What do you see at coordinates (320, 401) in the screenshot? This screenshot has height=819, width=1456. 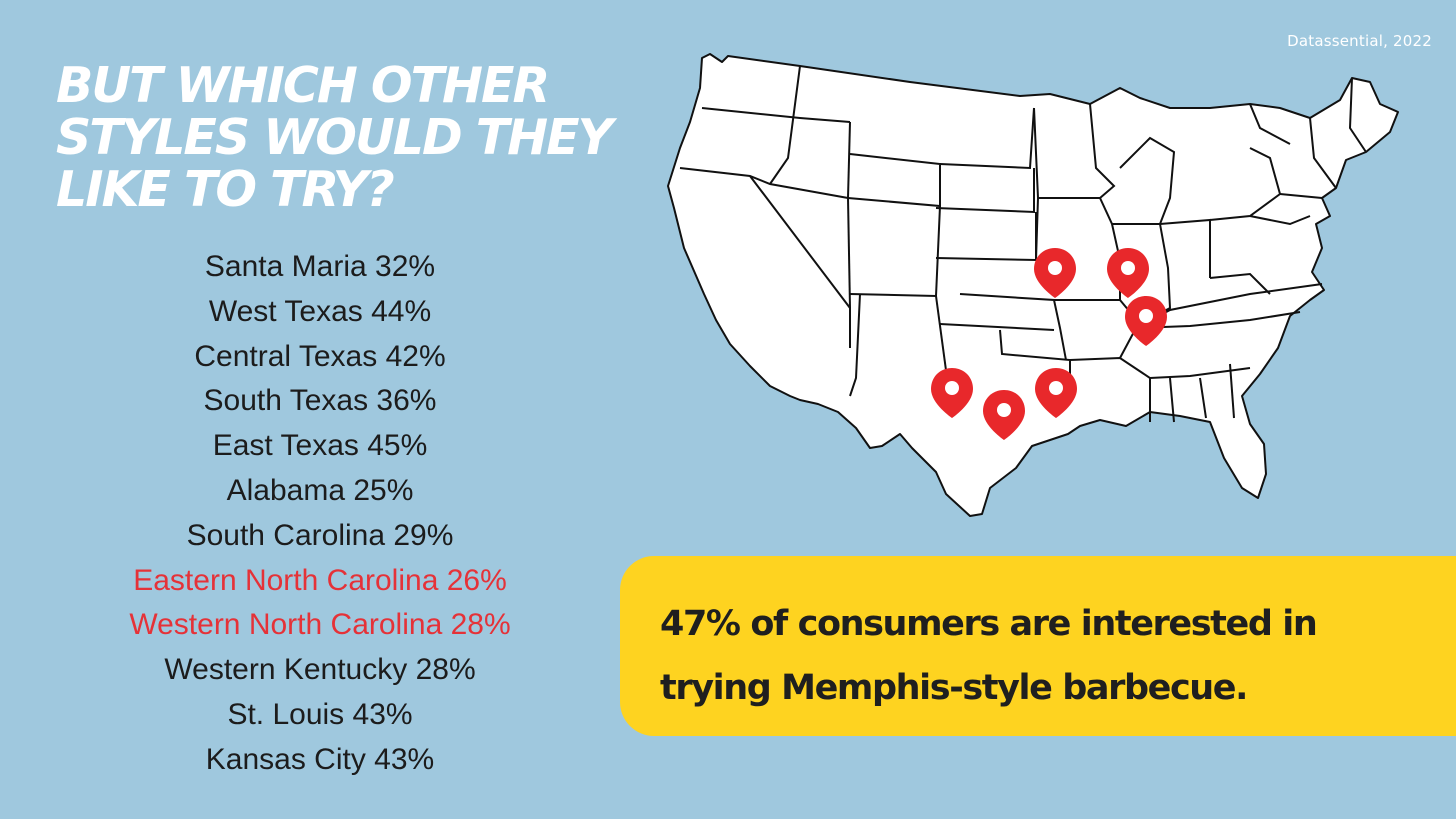 I see `list-item: South Texas 36%` at bounding box center [320, 401].